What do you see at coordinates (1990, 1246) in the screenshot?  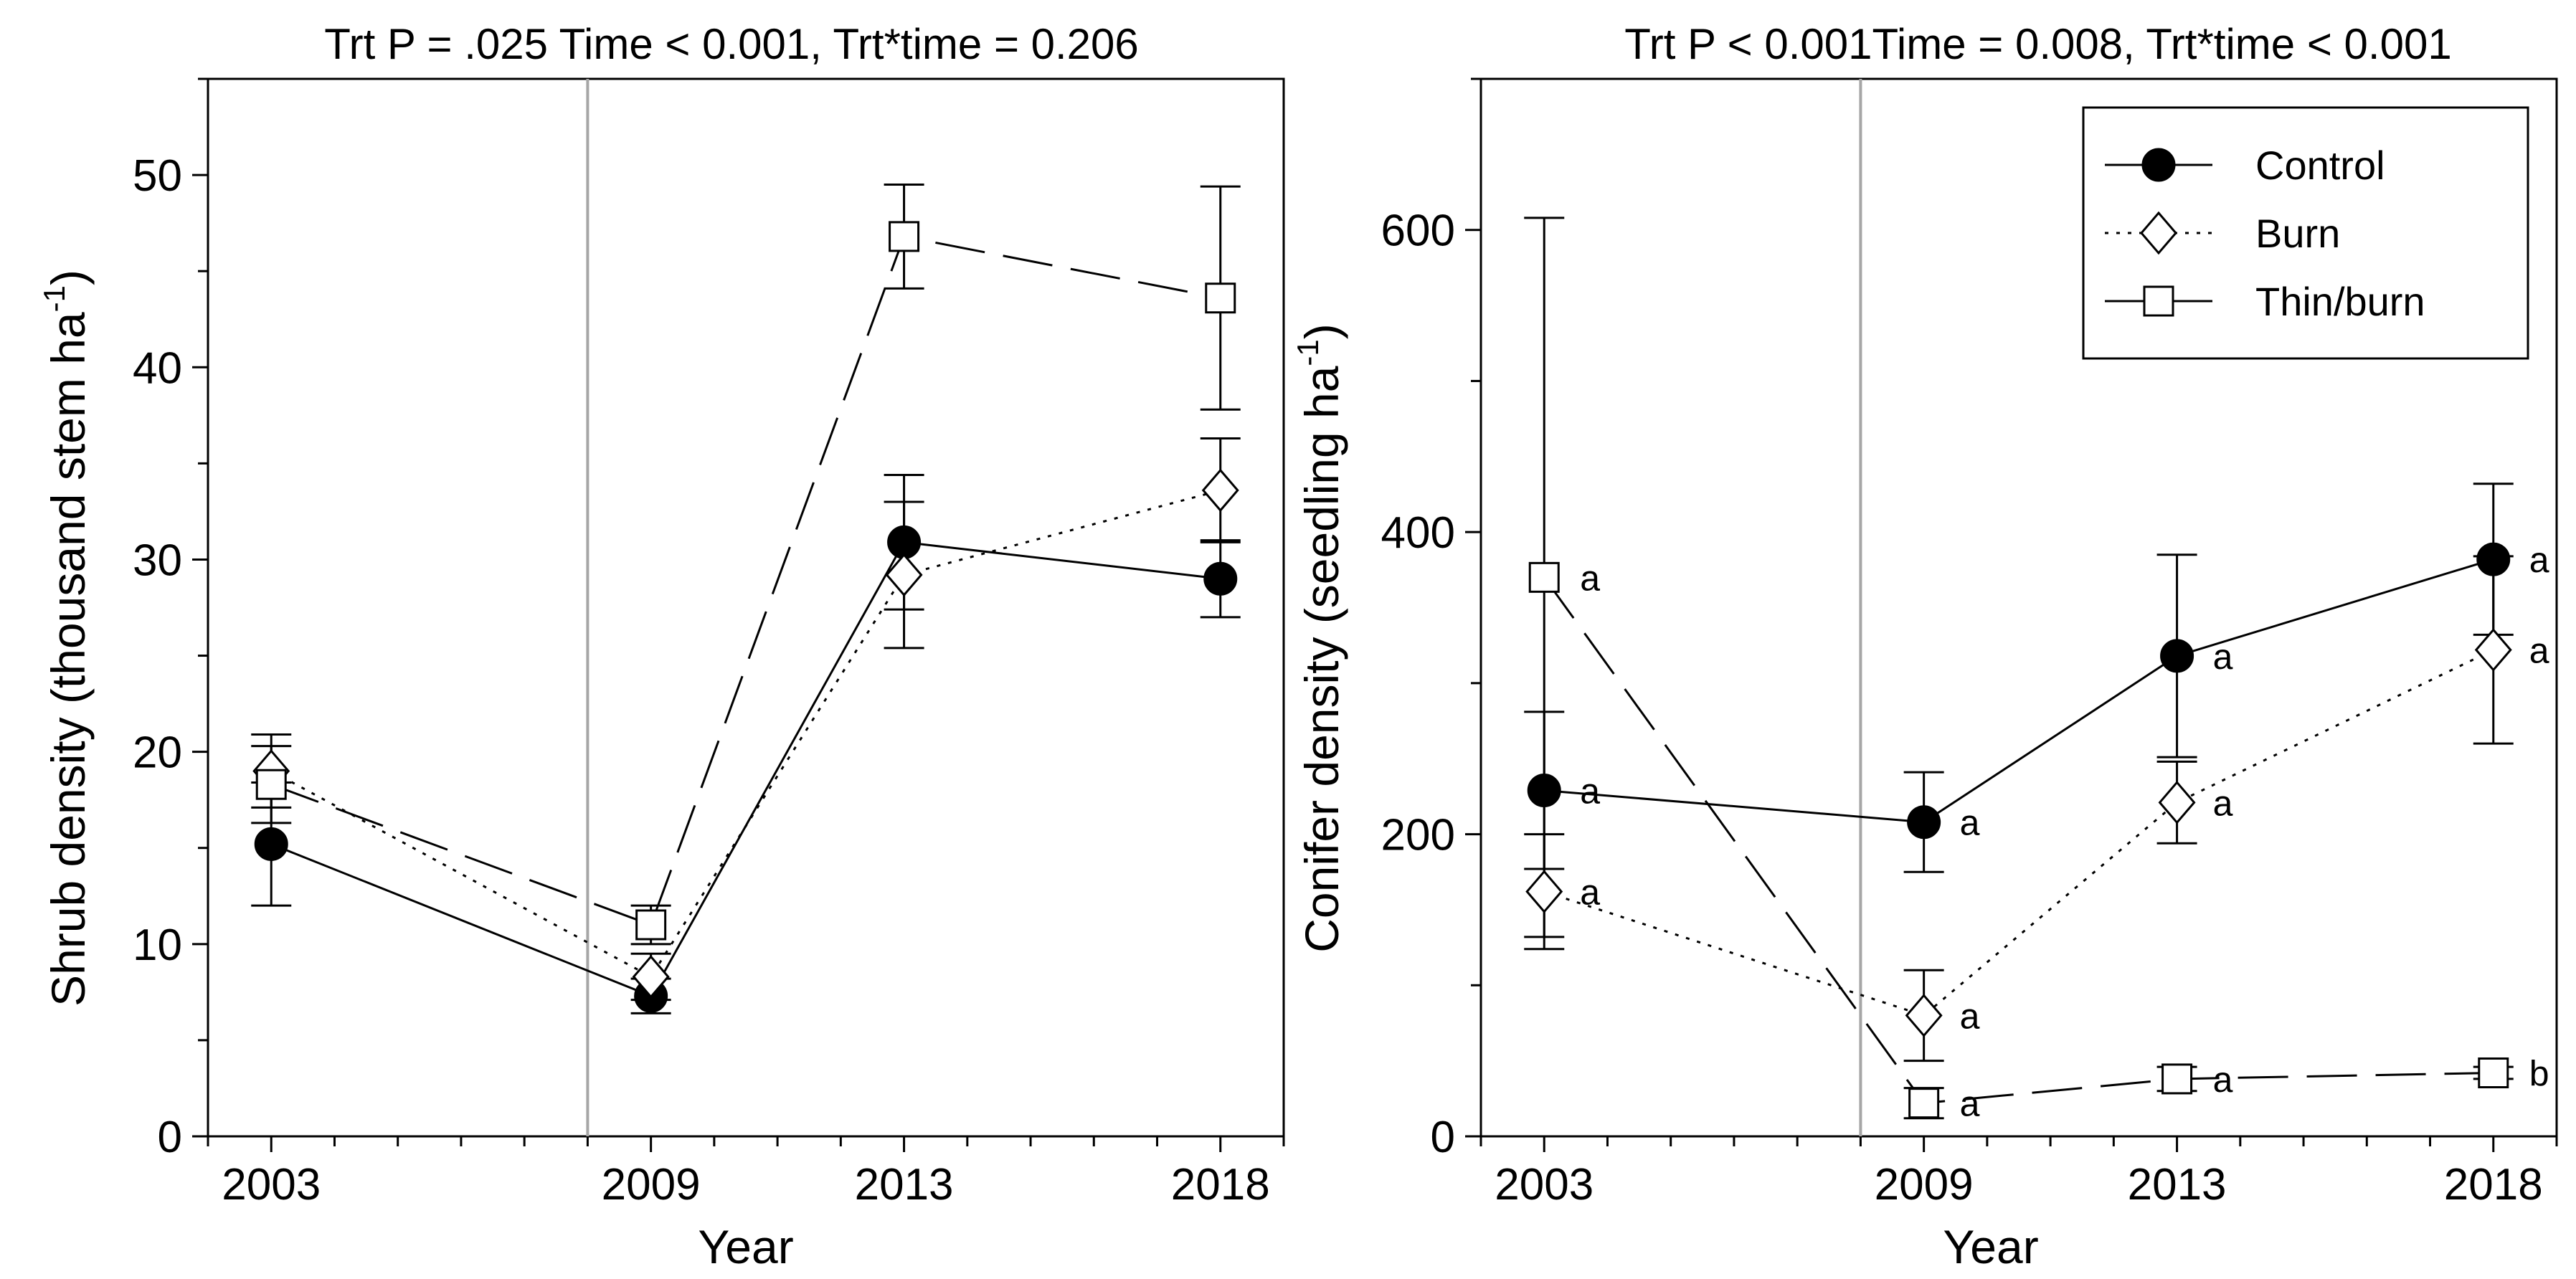 I see `right-x-axis-label: Year` at bounding box center [1990, 1246].